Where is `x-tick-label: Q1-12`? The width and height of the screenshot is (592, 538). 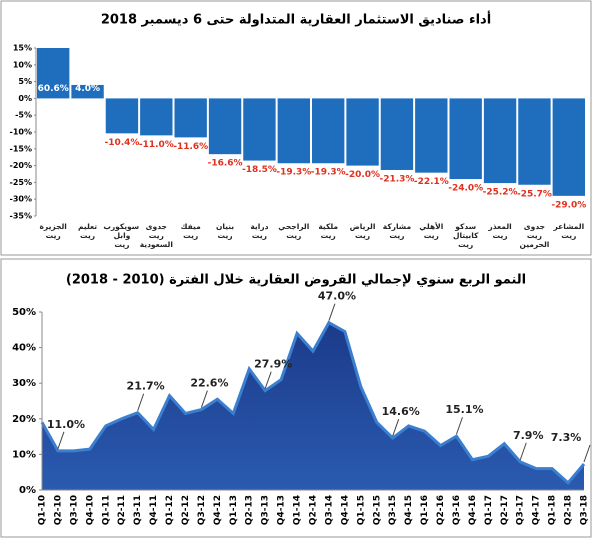
x-tick-label: Q1-12 is located at coordinates (170, 510).